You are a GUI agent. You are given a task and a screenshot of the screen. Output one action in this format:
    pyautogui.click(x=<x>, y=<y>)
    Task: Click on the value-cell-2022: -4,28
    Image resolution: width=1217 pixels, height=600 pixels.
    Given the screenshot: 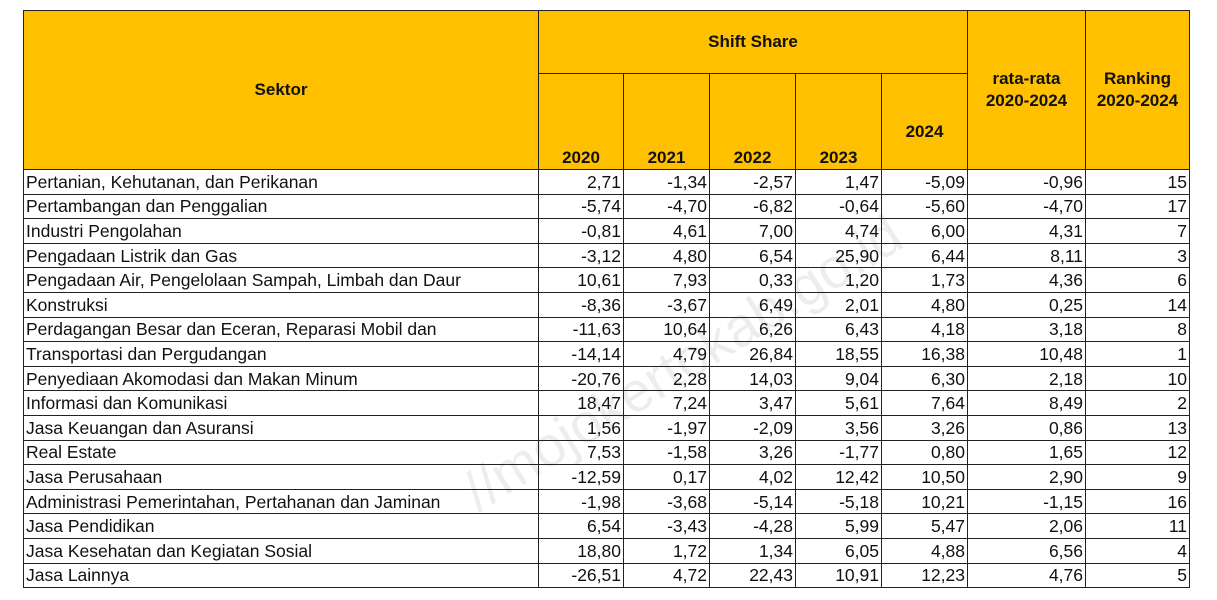 What is the action you would take?
    pyautogui.click(x=752, y=526)
    